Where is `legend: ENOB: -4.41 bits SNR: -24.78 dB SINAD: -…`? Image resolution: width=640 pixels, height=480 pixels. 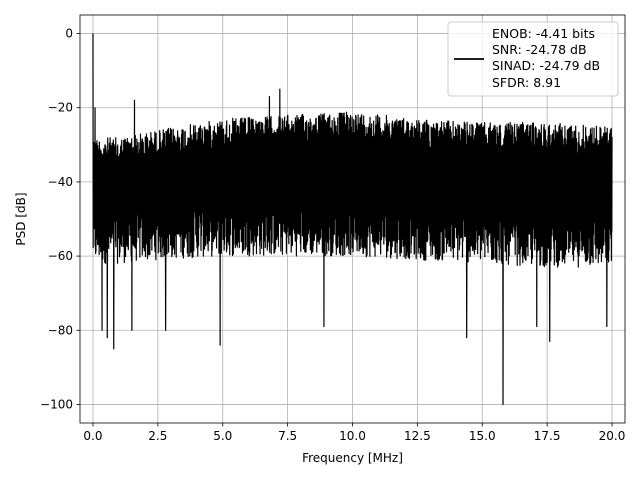 legend: ENOB: -4.41 bits SNR: -24.78 dB SINAD: -… is located at coordinates (533, 59).